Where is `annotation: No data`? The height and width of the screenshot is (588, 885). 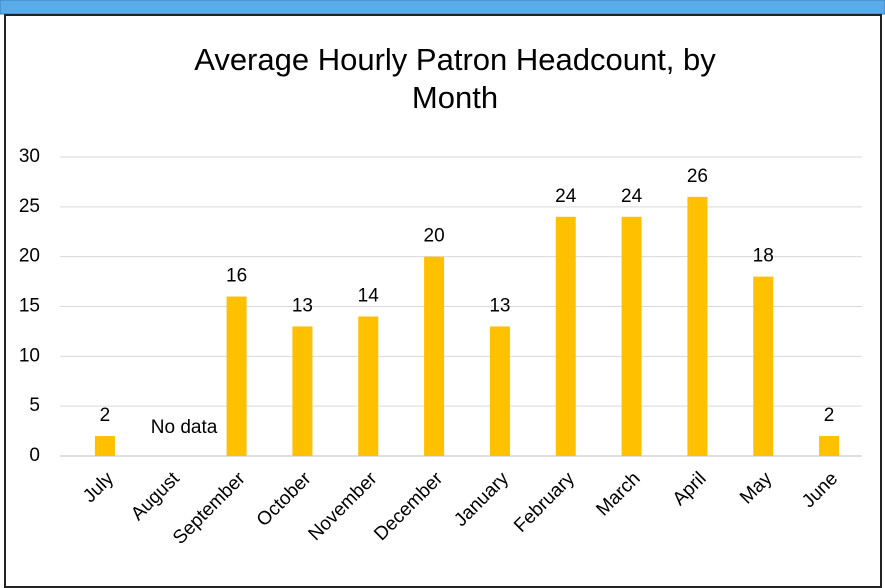
annotation: No data is located at coordinates (184, 427).